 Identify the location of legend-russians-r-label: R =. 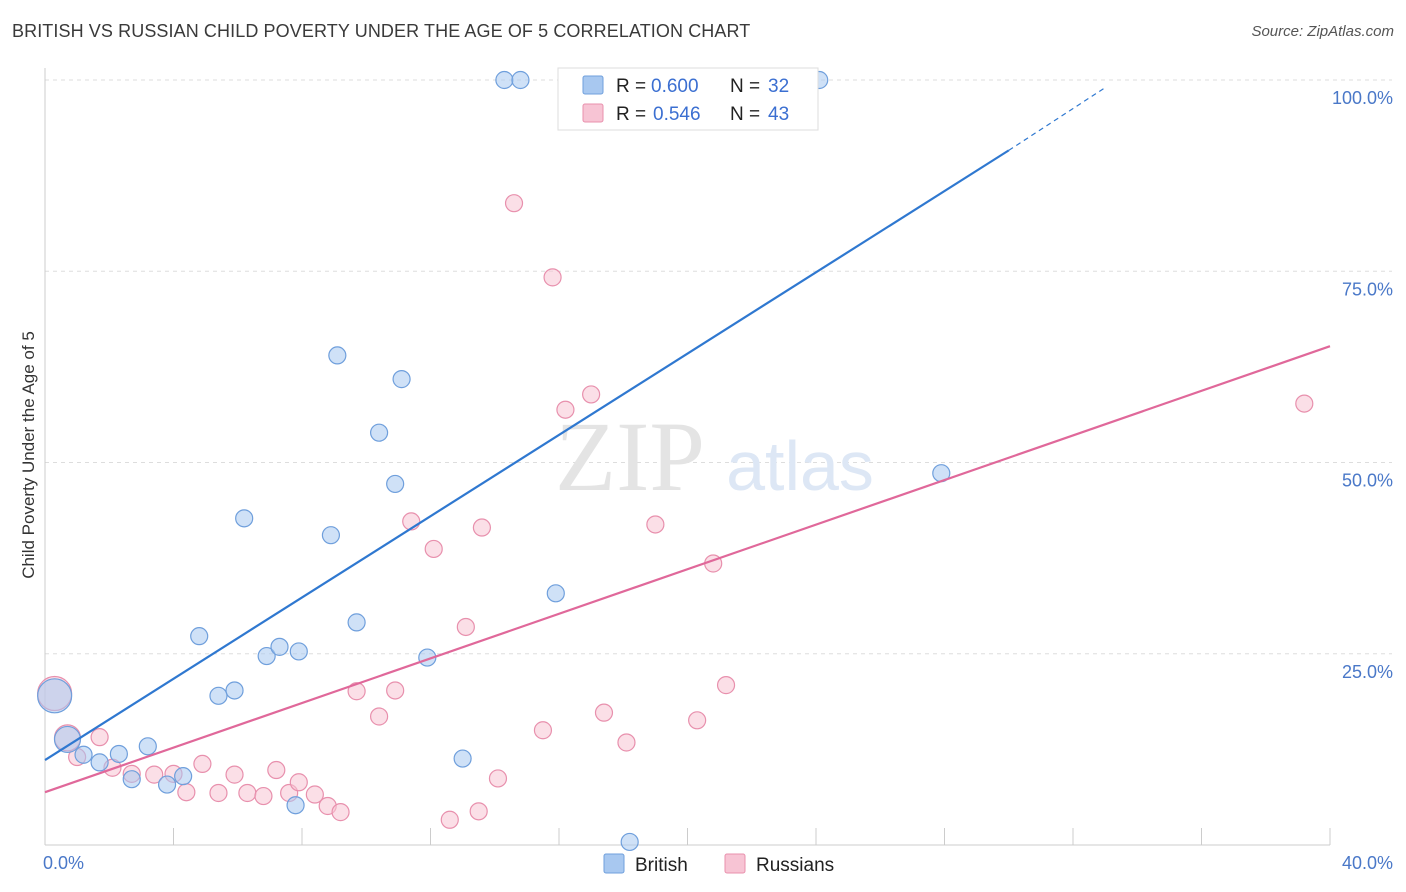
(631, 114).